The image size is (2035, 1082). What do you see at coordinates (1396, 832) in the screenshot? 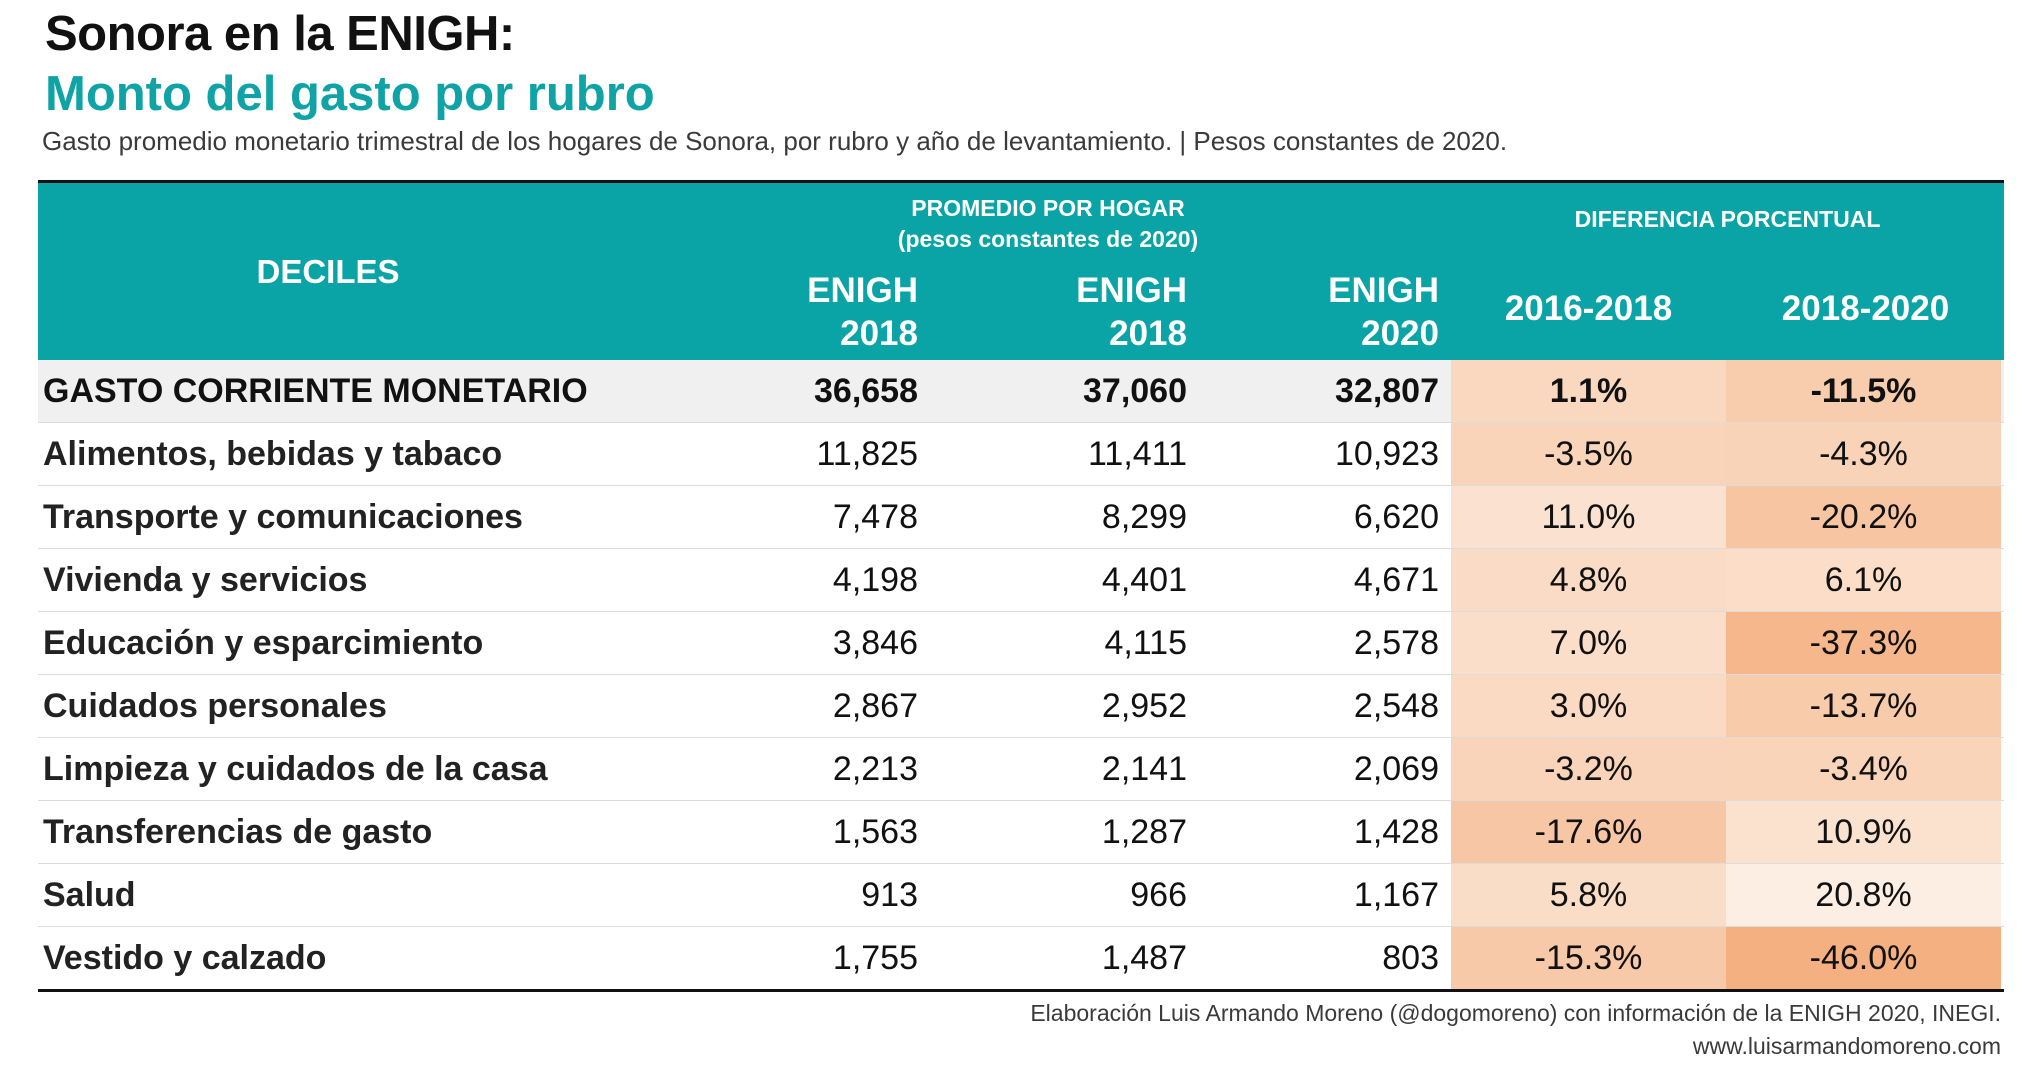
I see `cell-enigh-2020: 1,428` at bounding box center [1396, 832].